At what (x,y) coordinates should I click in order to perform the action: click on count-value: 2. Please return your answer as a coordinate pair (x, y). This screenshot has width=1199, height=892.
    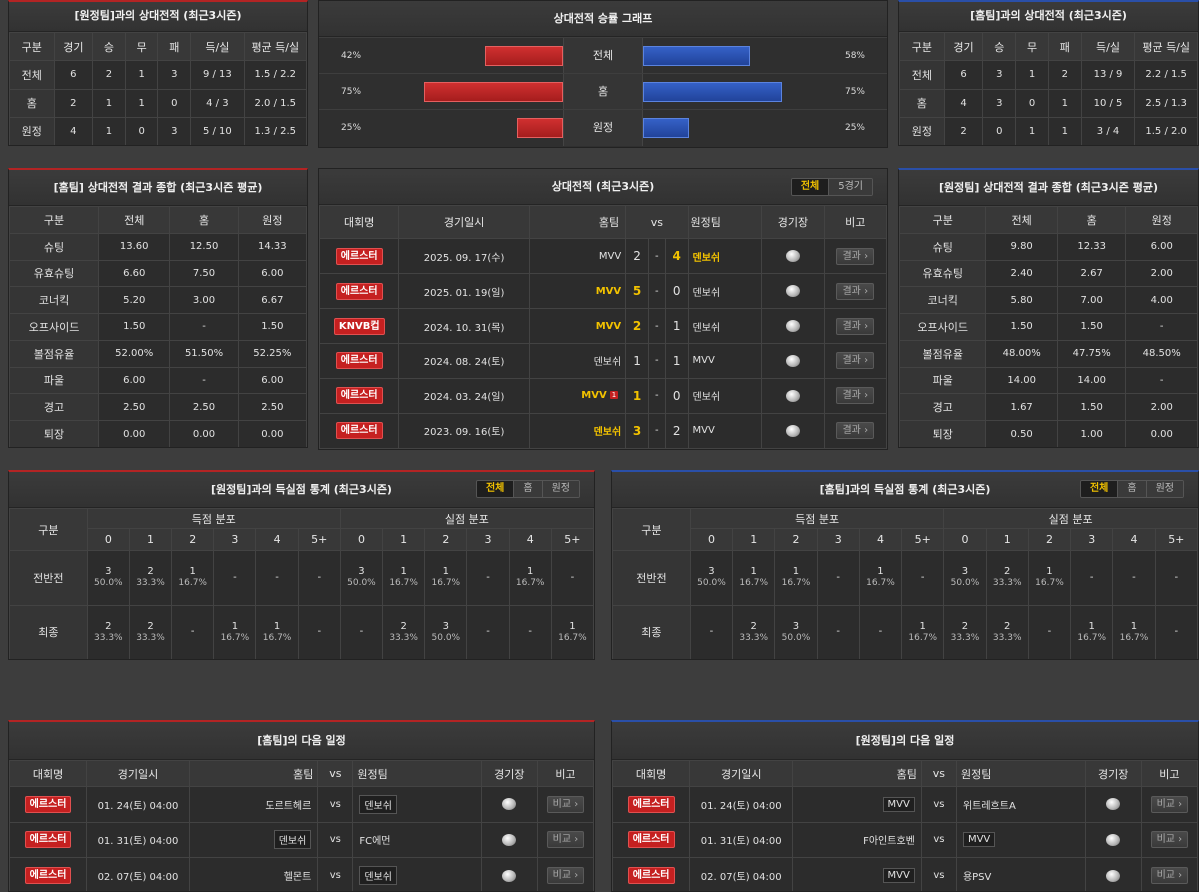
    Looking at the image, I should click on (403, 626).